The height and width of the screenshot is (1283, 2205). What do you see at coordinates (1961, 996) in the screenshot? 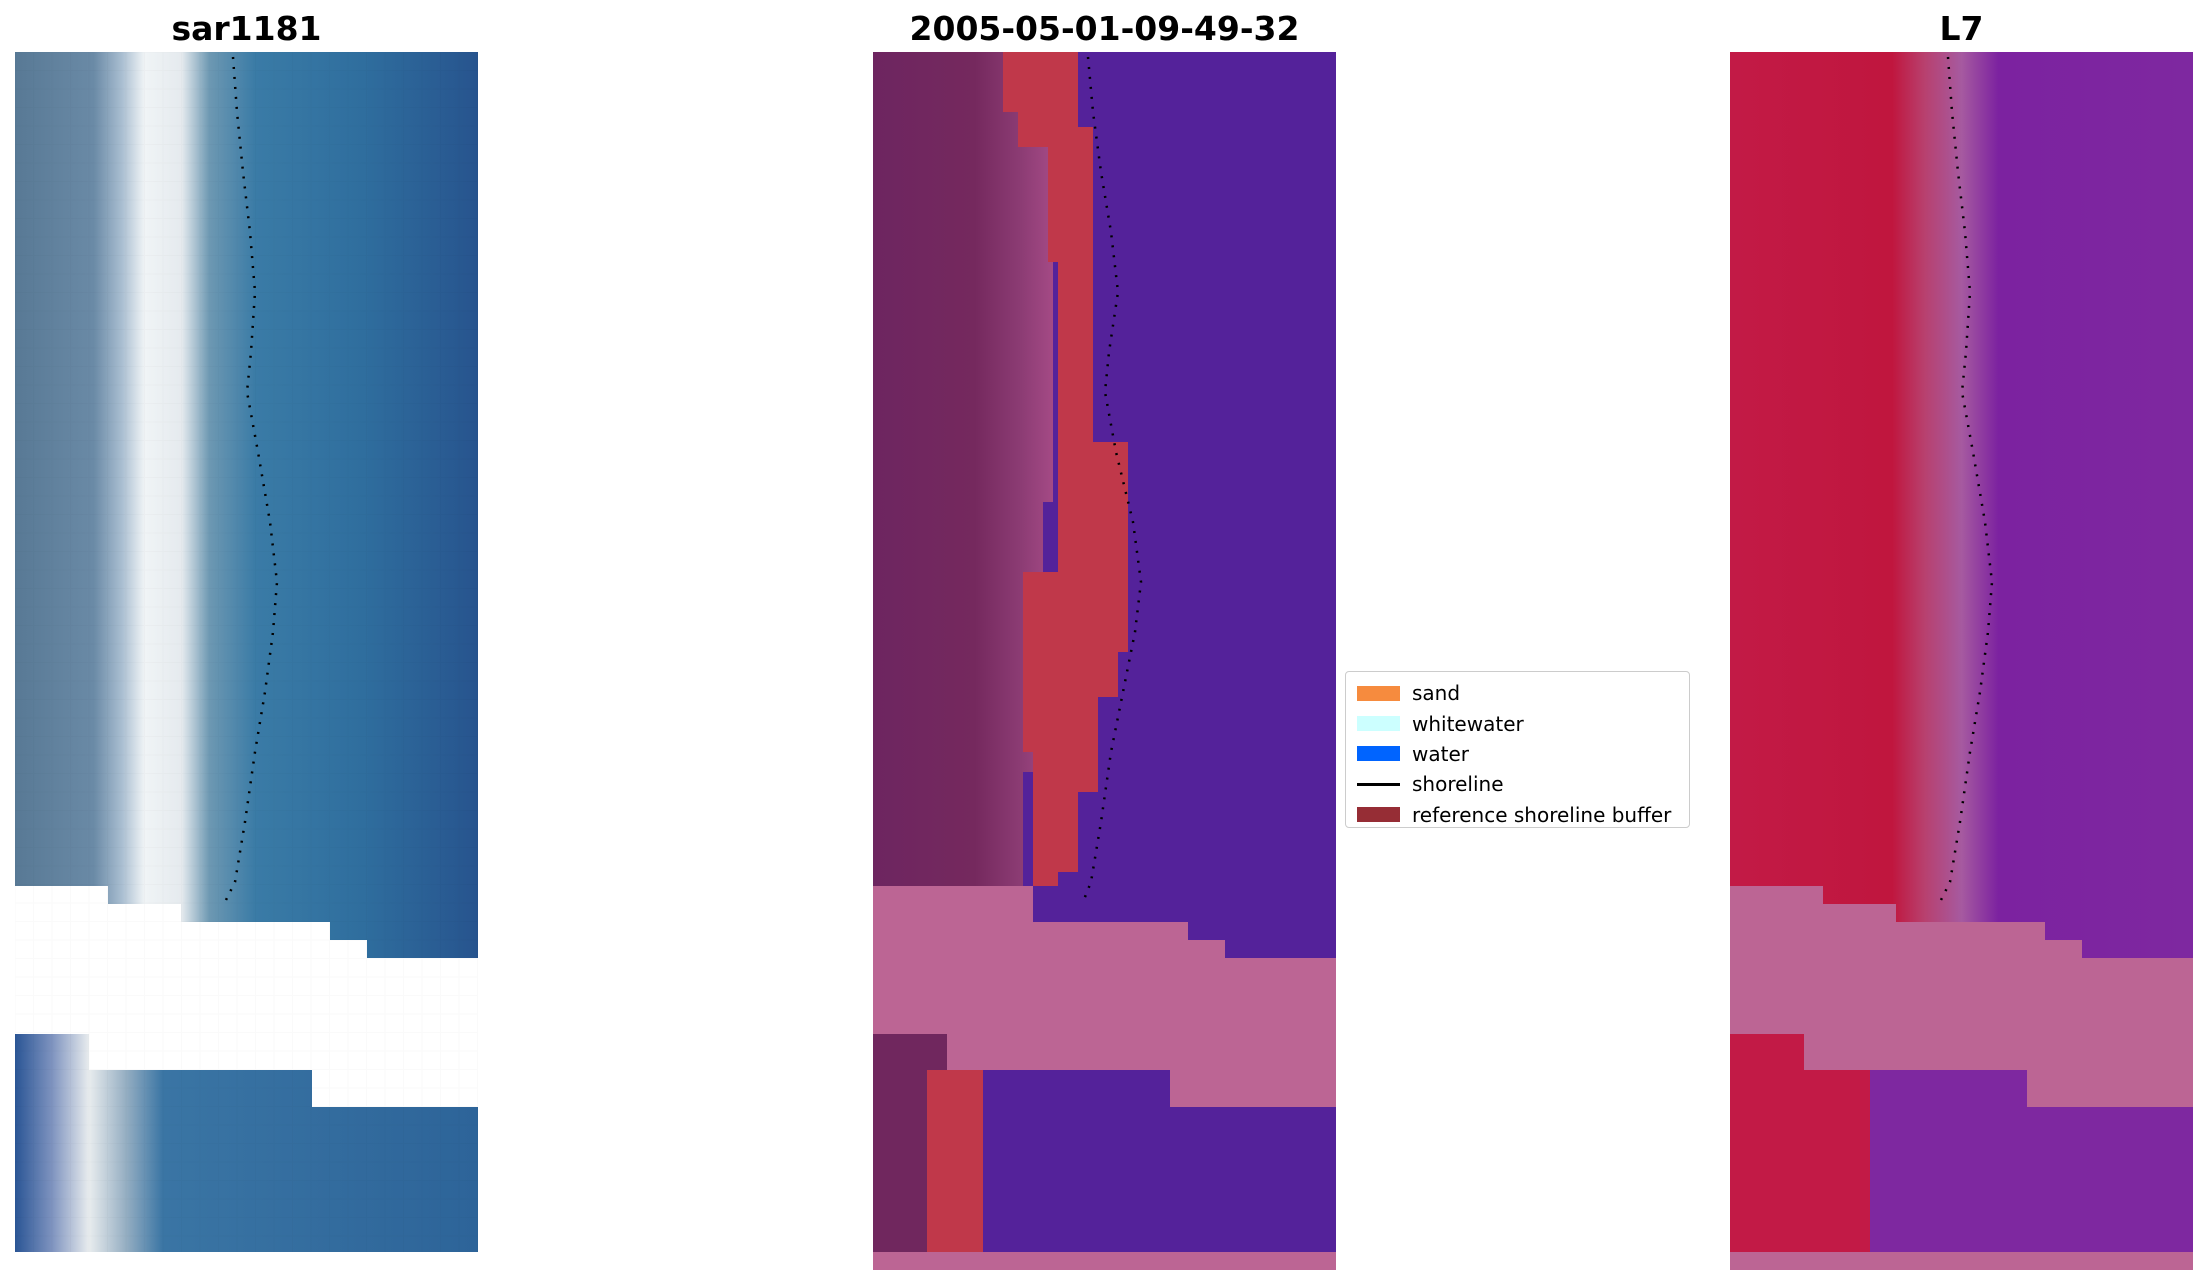
I see `mndwi-nodata` at bounding box center [1961, 996].